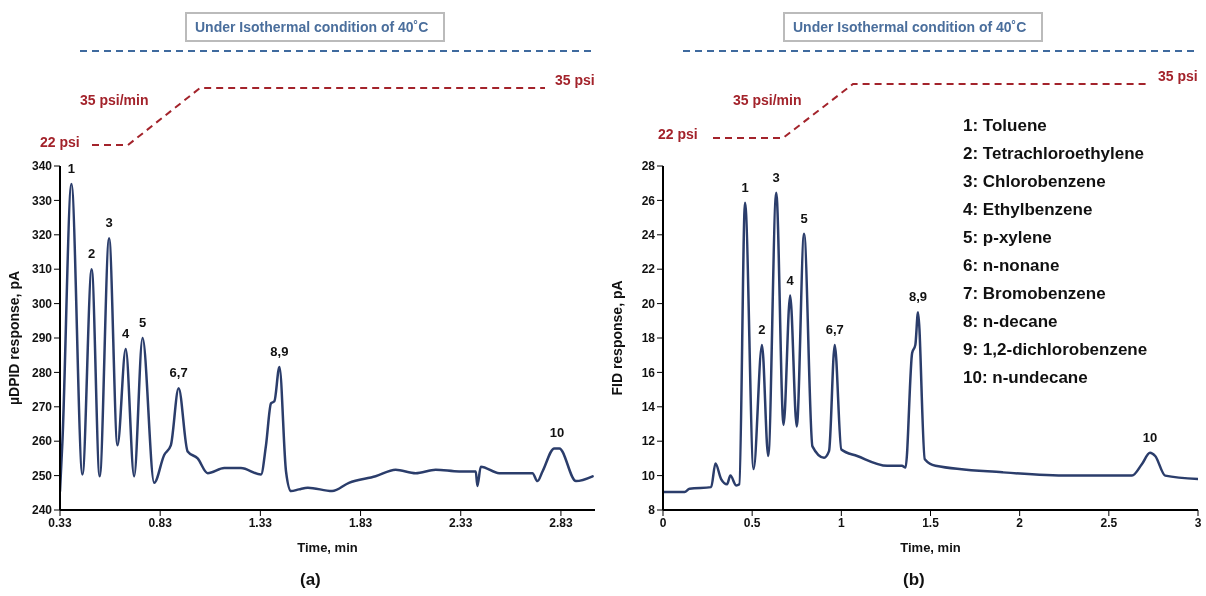 This screenshot has width=1206, height=596. I want to click on x-tick-label: 3, so click(1198, 522).